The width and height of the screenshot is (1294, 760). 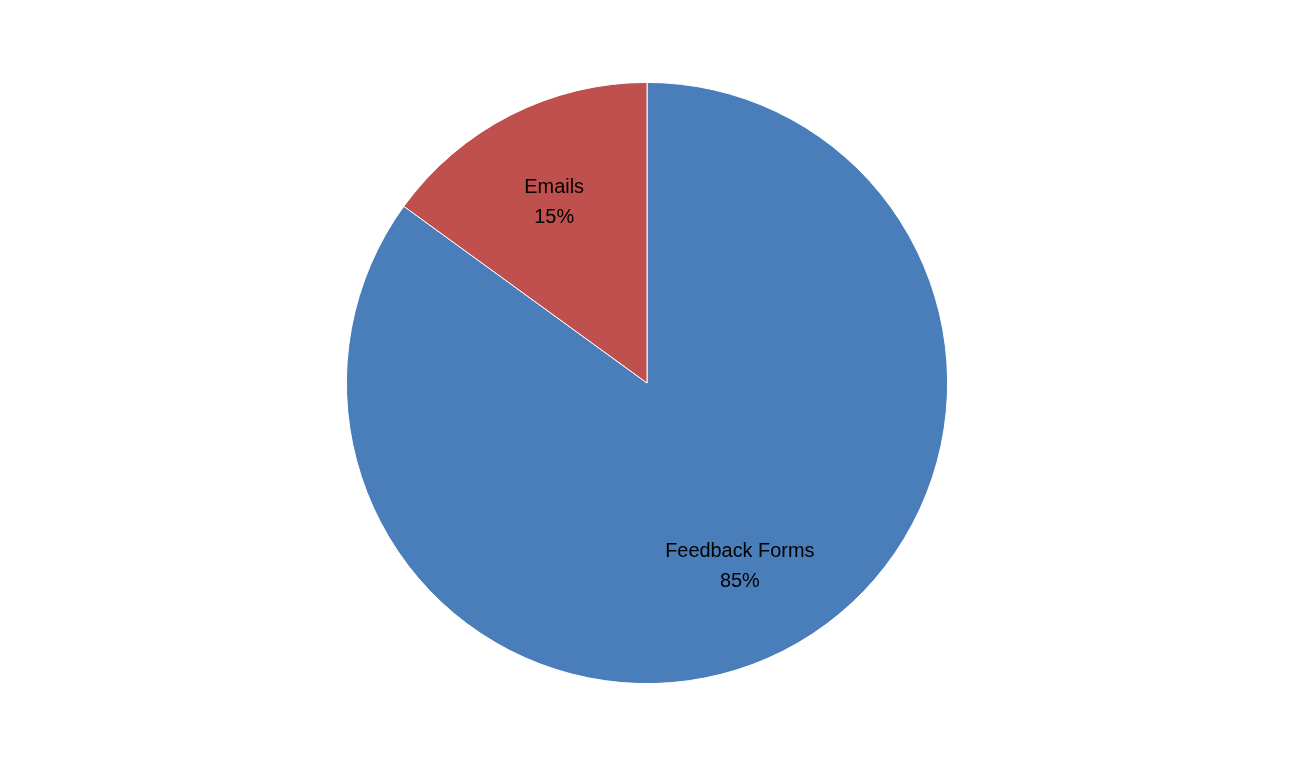 What do you see at coordinates (554, 185) in the screenshot?
I see `slice-label: Emails` at bounding box center [554, 185].